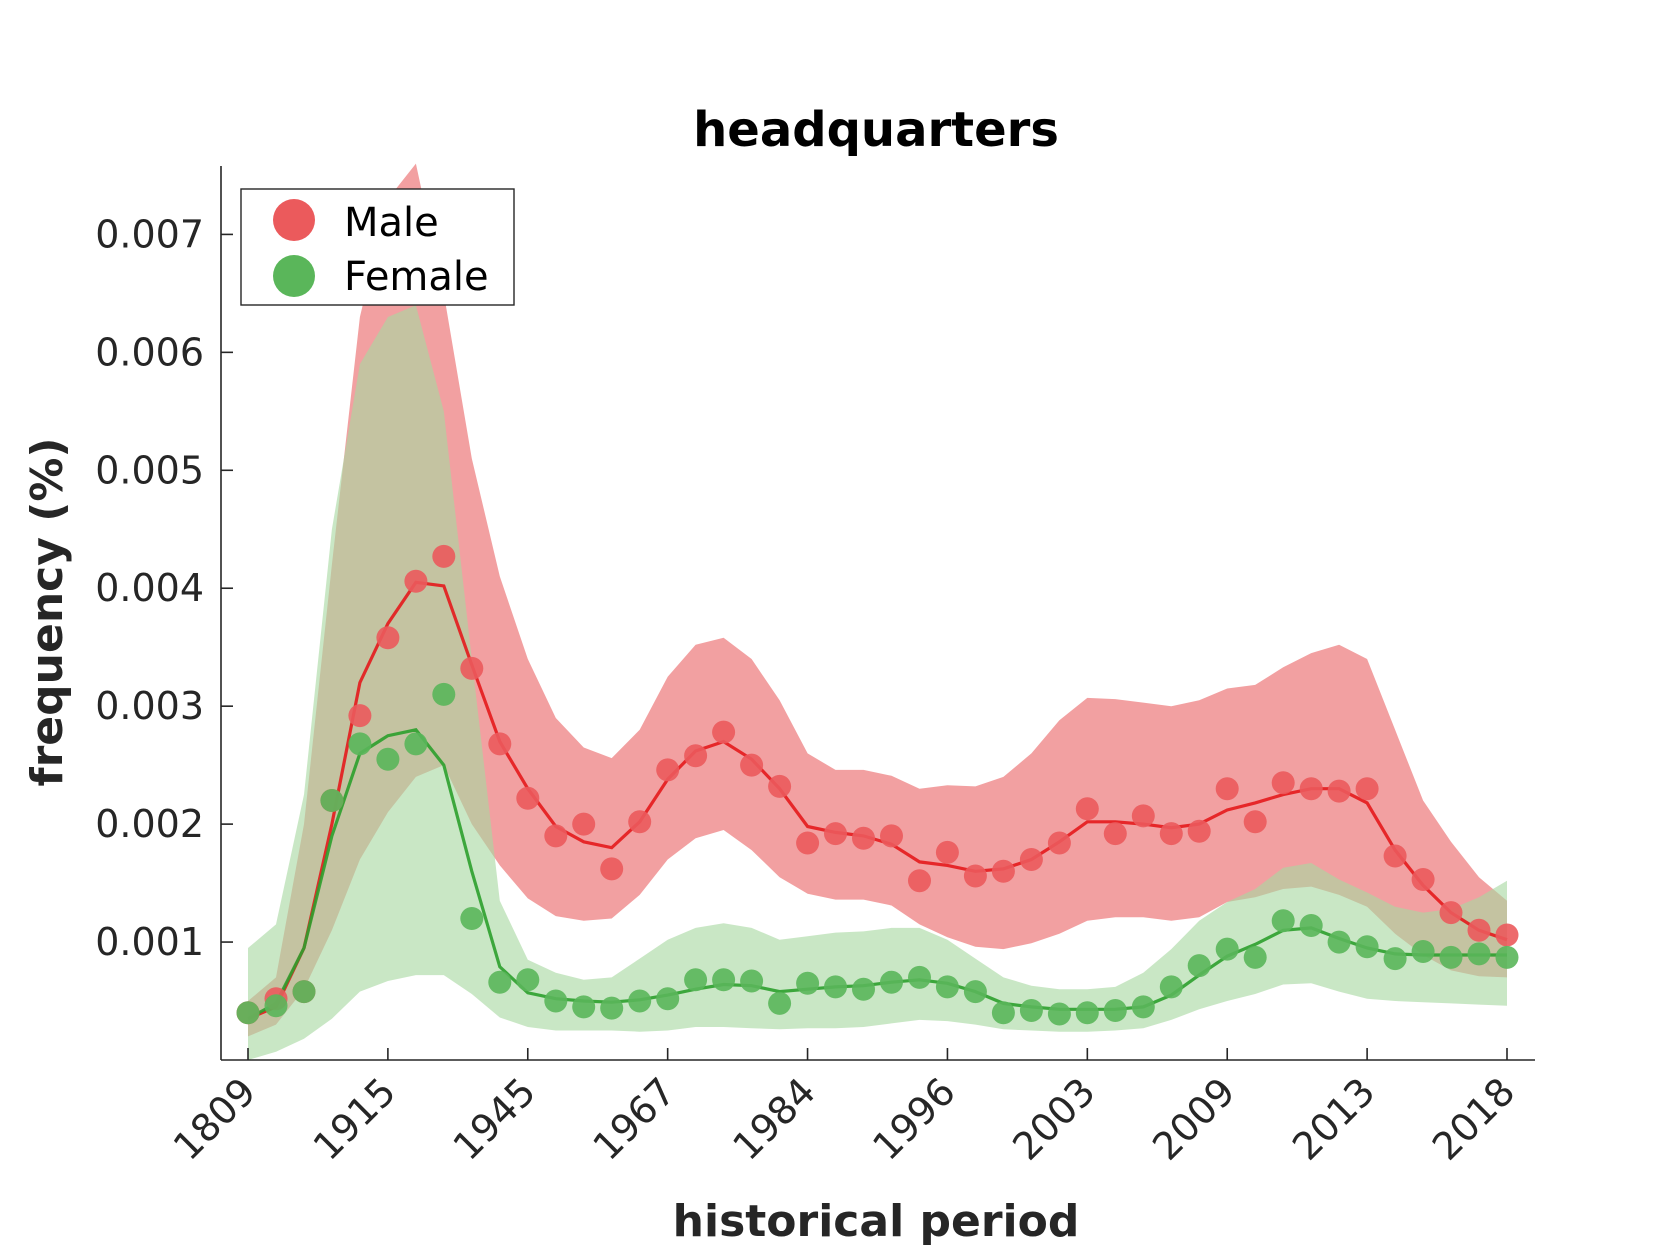  Describe the element at coordinates (149, 824) in the screenshot. I see `y-tick-label: 0.002` at that location.